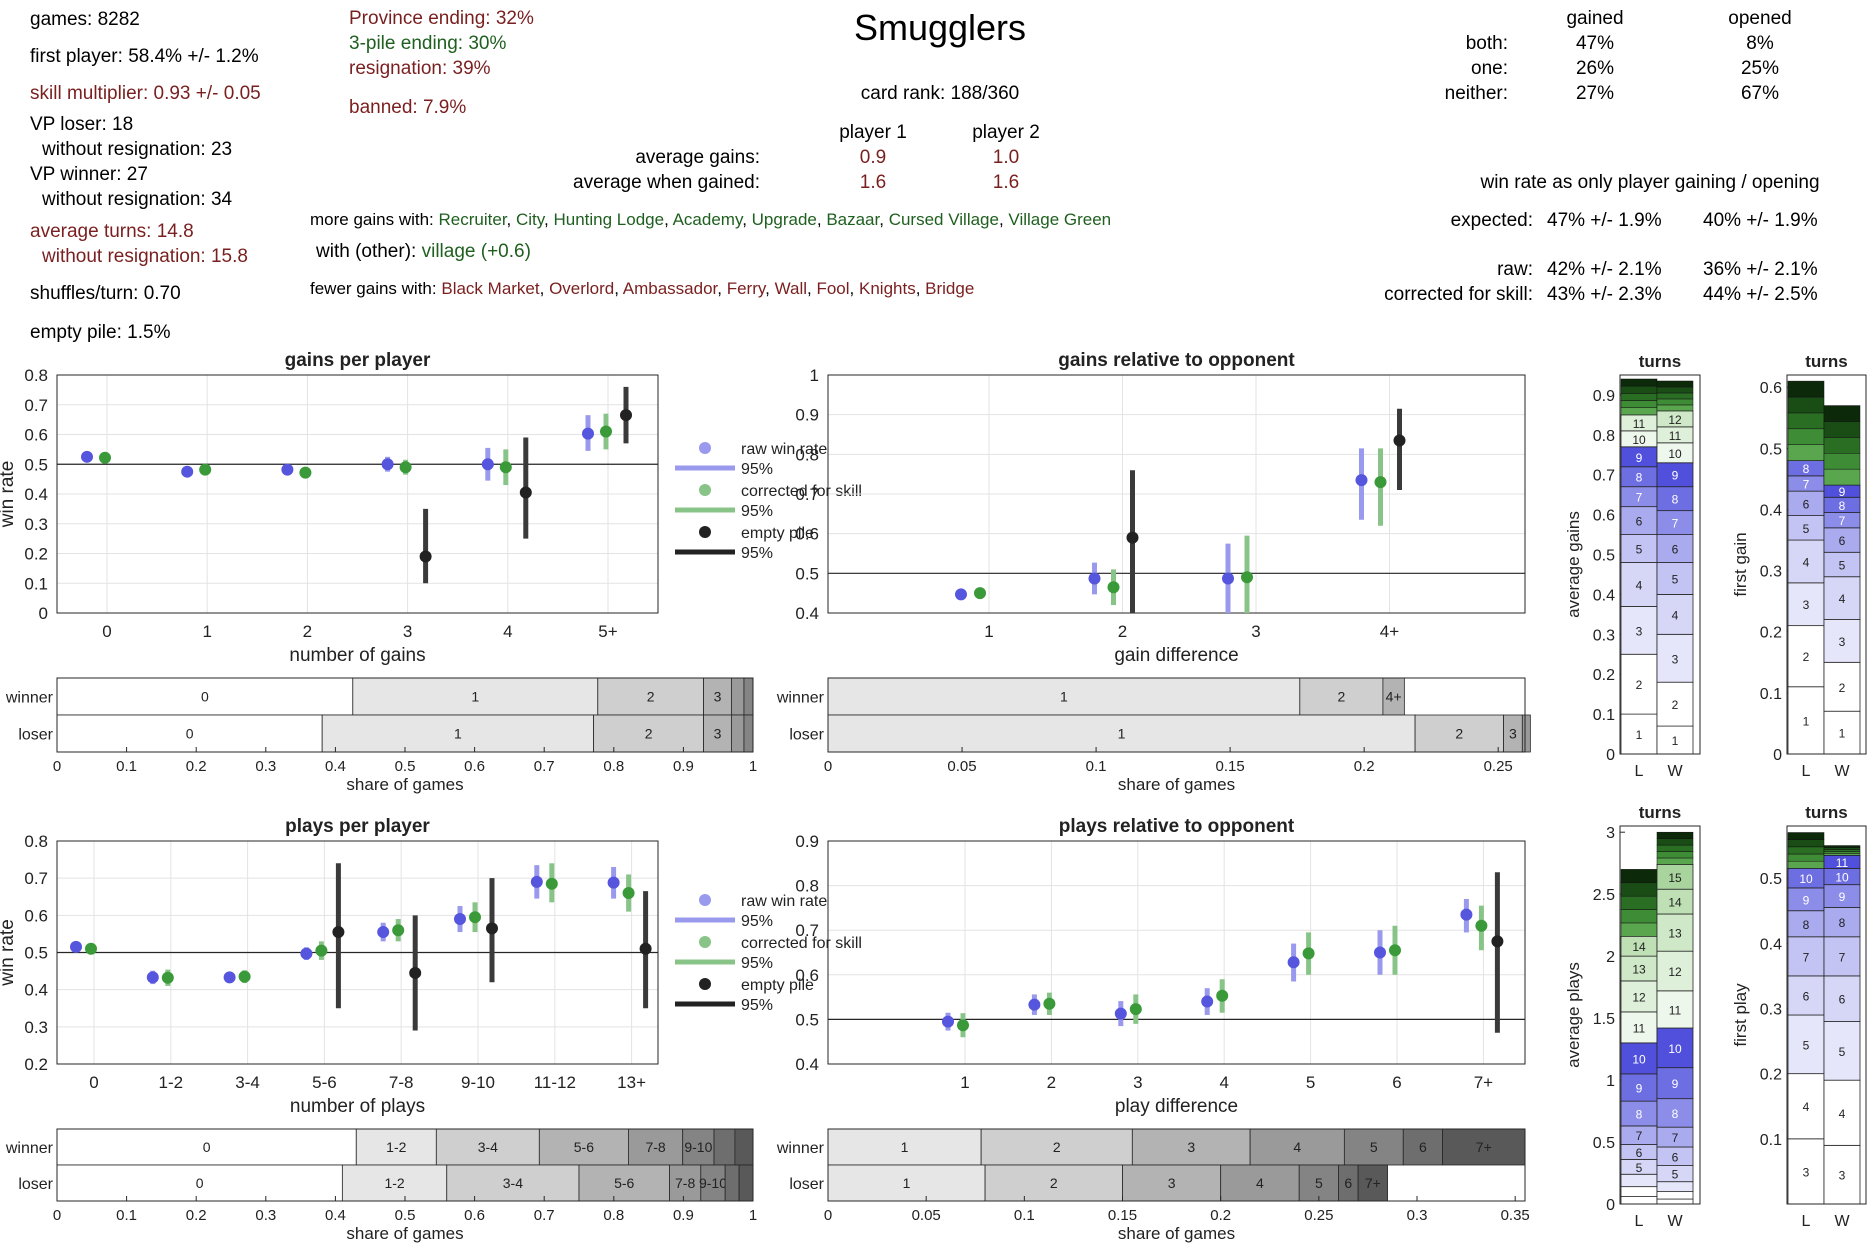  I want to click on province-ending: Province ending: 32%, so click(441, 18).